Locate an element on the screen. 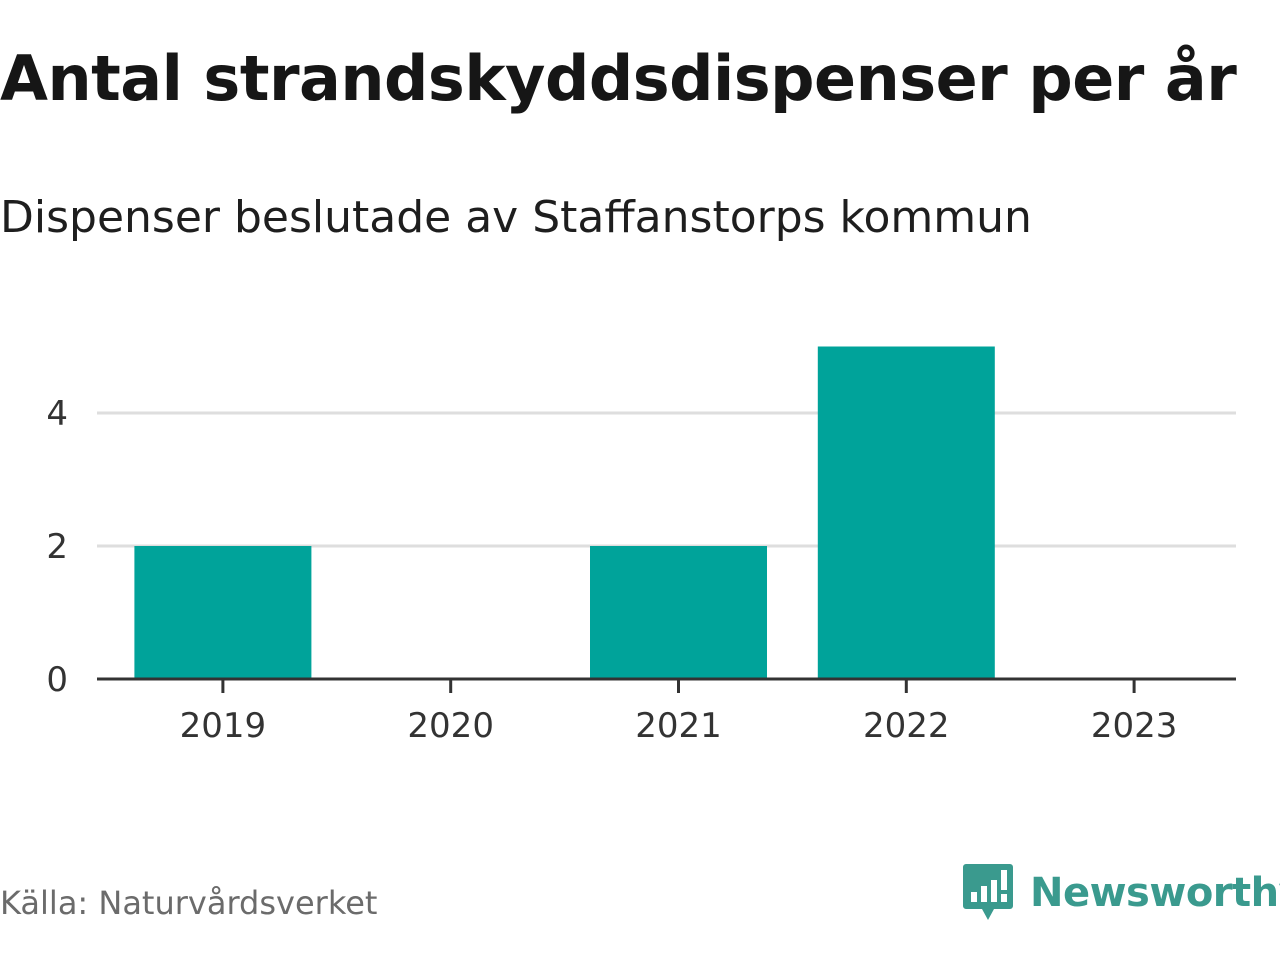 The width and height of the screenshot is (1280, 960). source-note: Källa: Naturvårdsverket is located at coordinates (189, 903).